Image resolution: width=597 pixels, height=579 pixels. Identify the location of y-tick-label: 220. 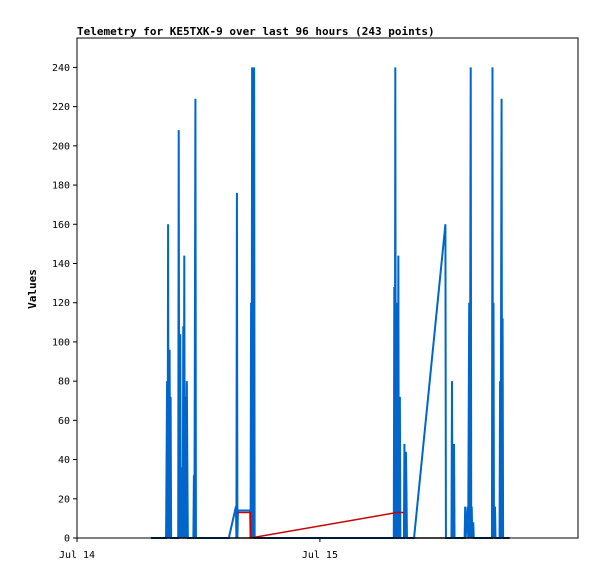
(61, 107).